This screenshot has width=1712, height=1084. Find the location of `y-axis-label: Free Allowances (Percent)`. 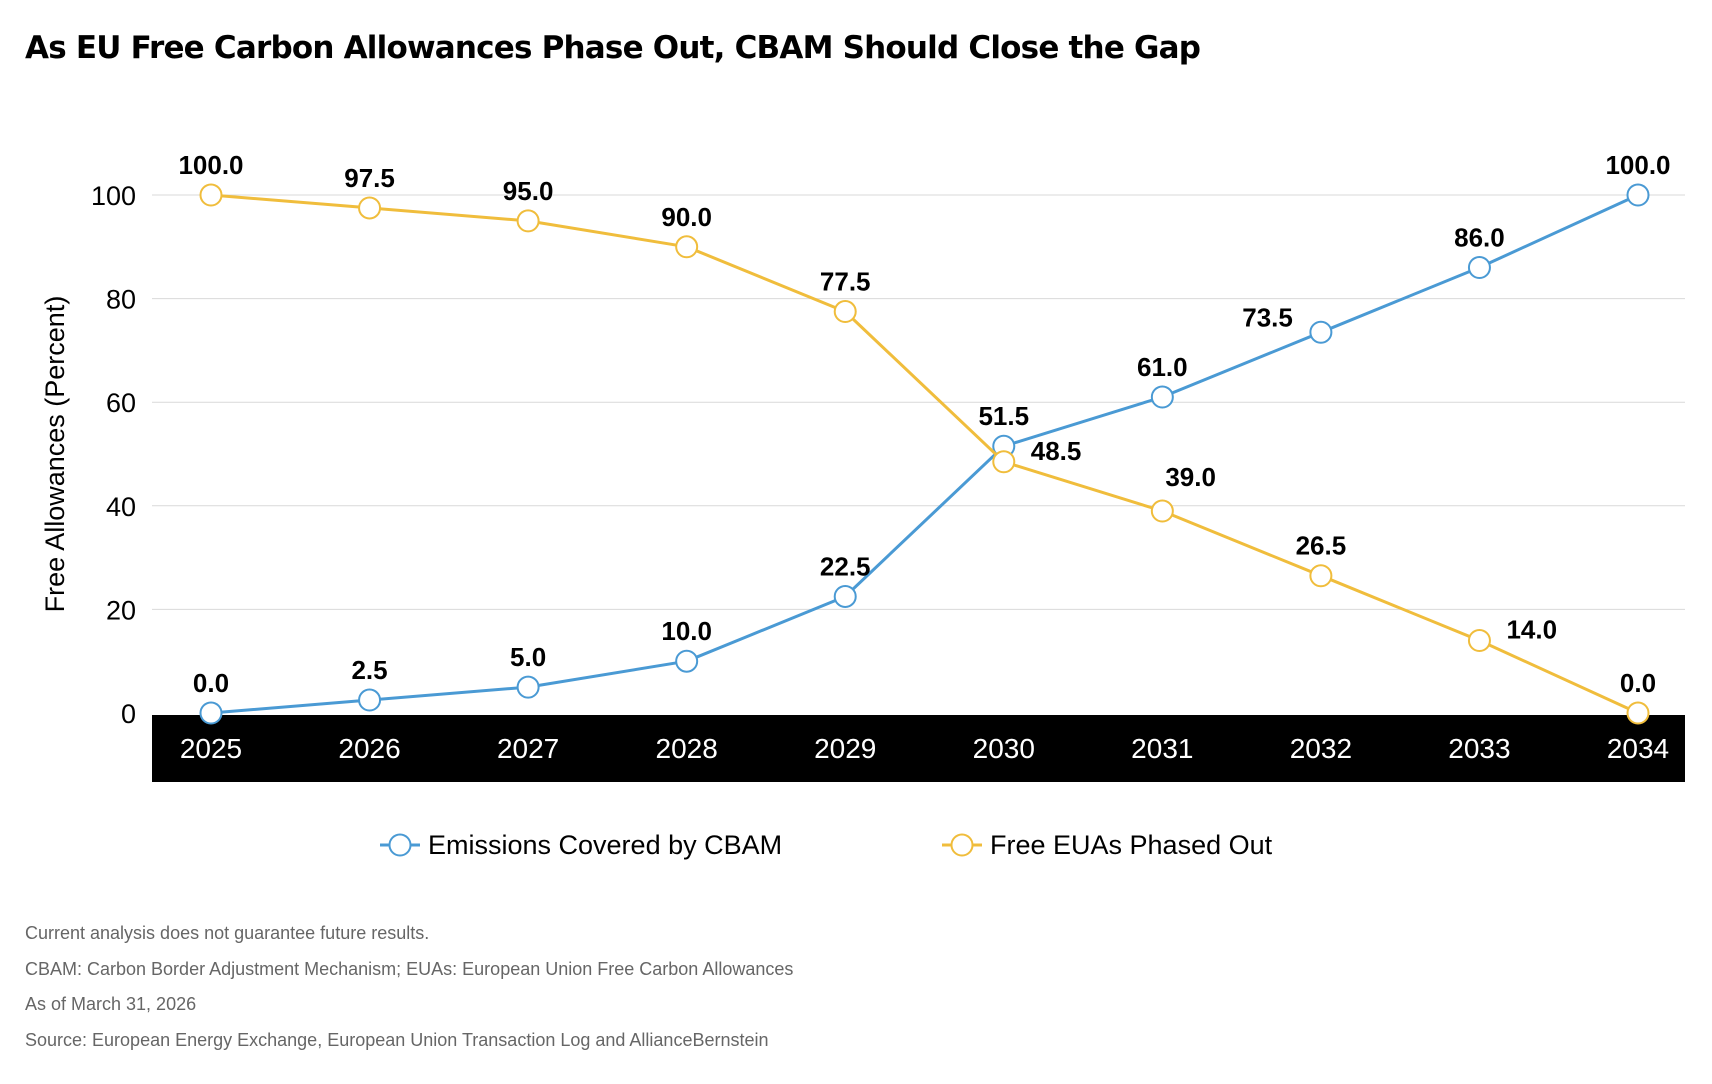

y-axis-label: Free Allowances (Percent) is located at coordinates (55, 454).